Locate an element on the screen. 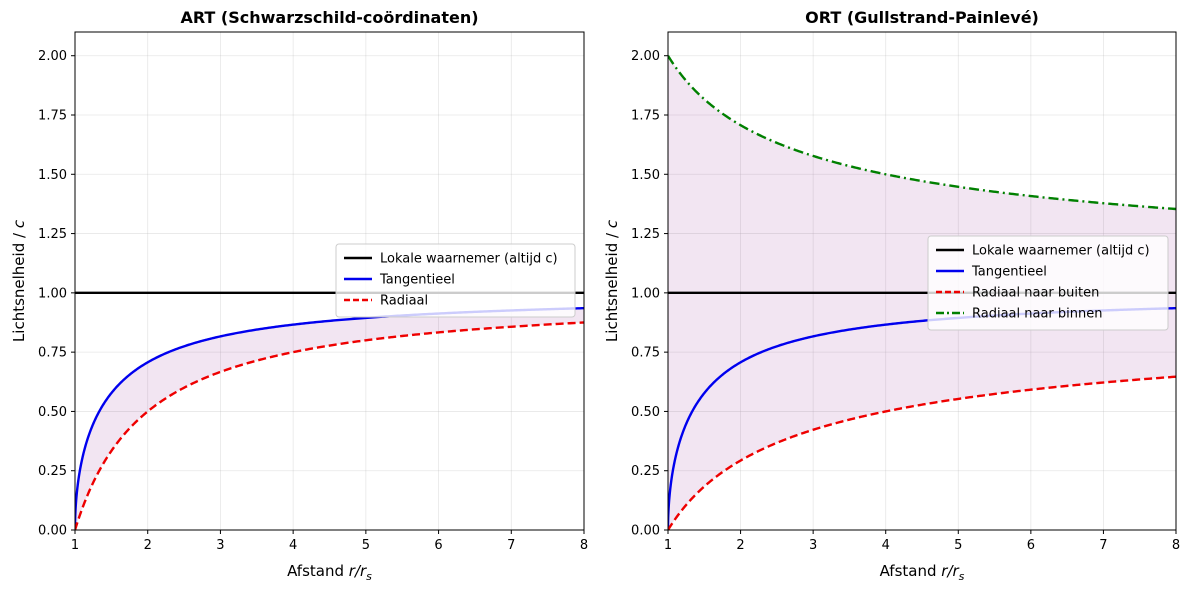 This screenshot has height=590, width=1189. chart-title: ART (Schwarzschild-coördinaten) is located at coordinates (329, 17).